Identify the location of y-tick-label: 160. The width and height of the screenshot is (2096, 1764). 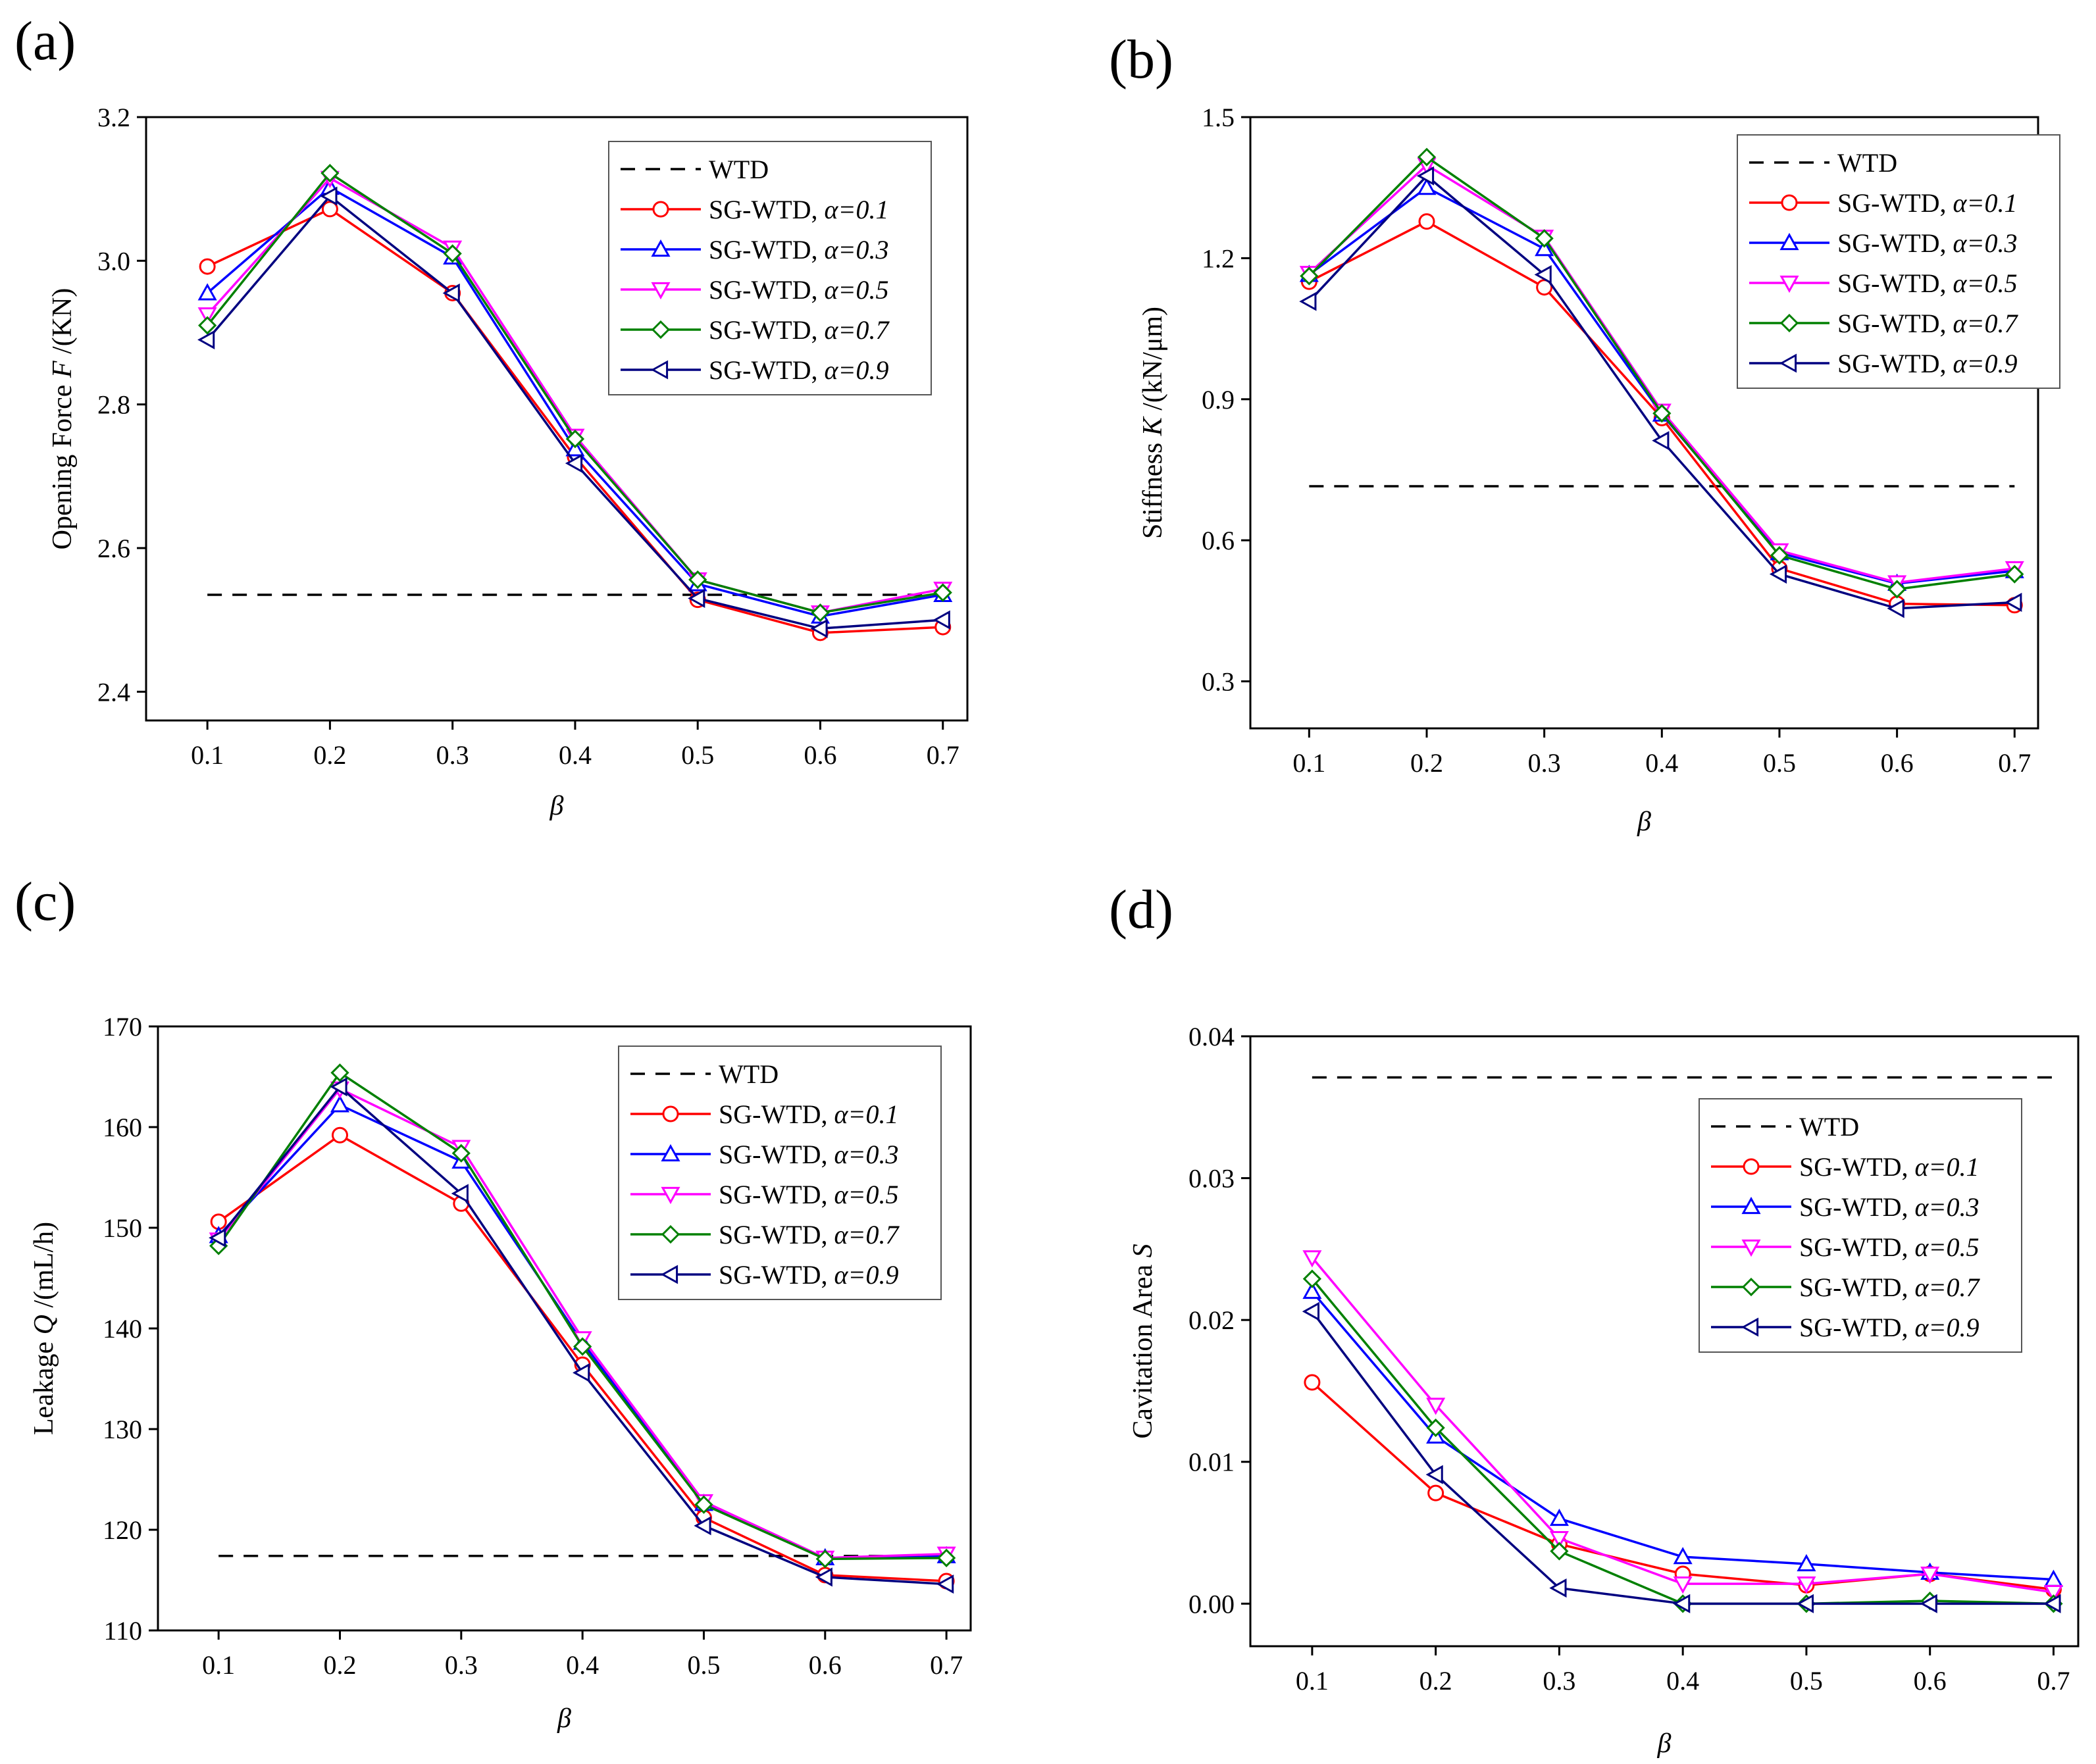
(122, 1127).